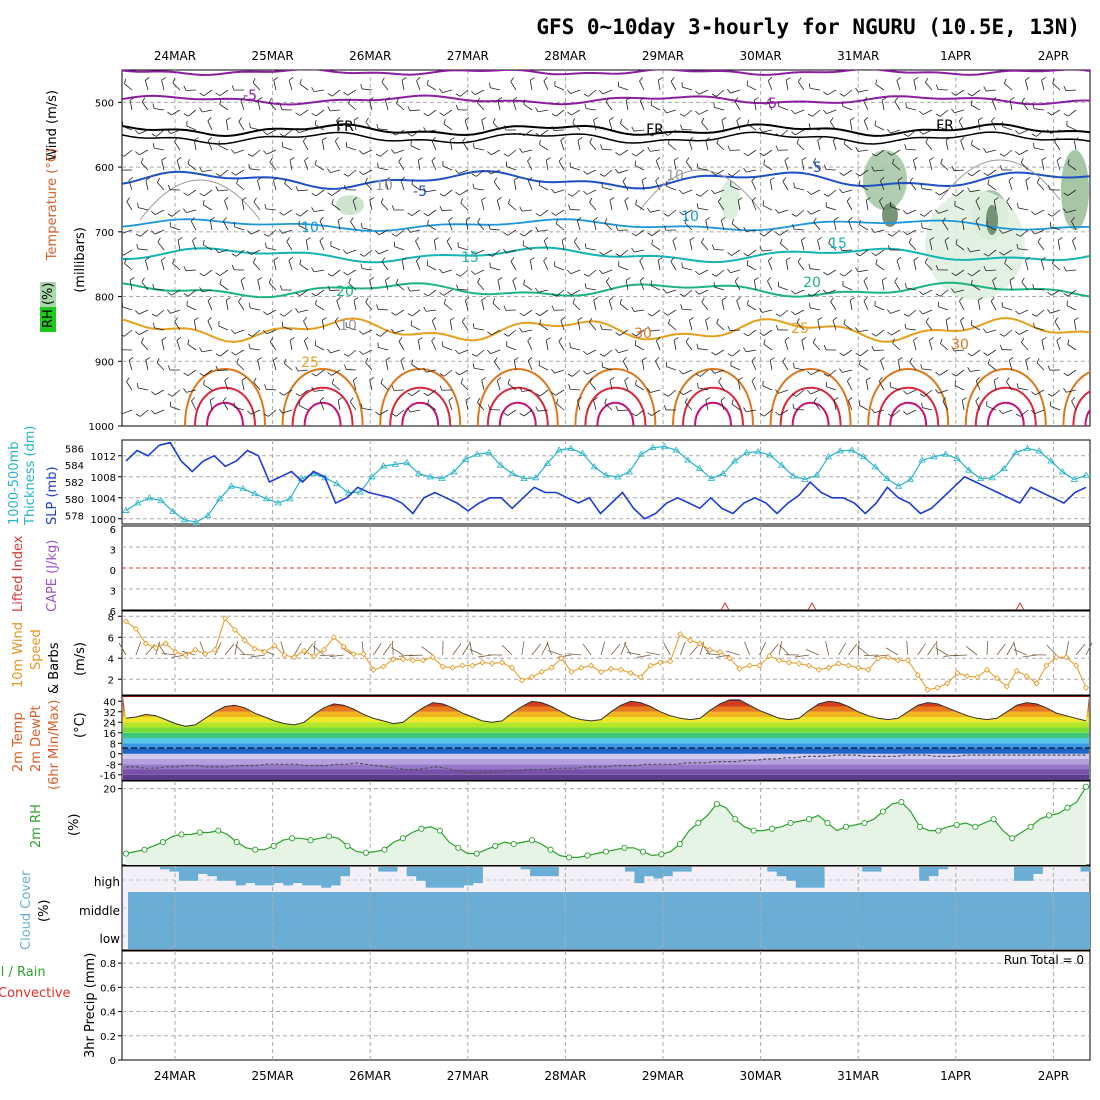 This screenshot has height=1100, width=1100. I want to click on date-label-bottom: 28MAR, so click(565, 1076).